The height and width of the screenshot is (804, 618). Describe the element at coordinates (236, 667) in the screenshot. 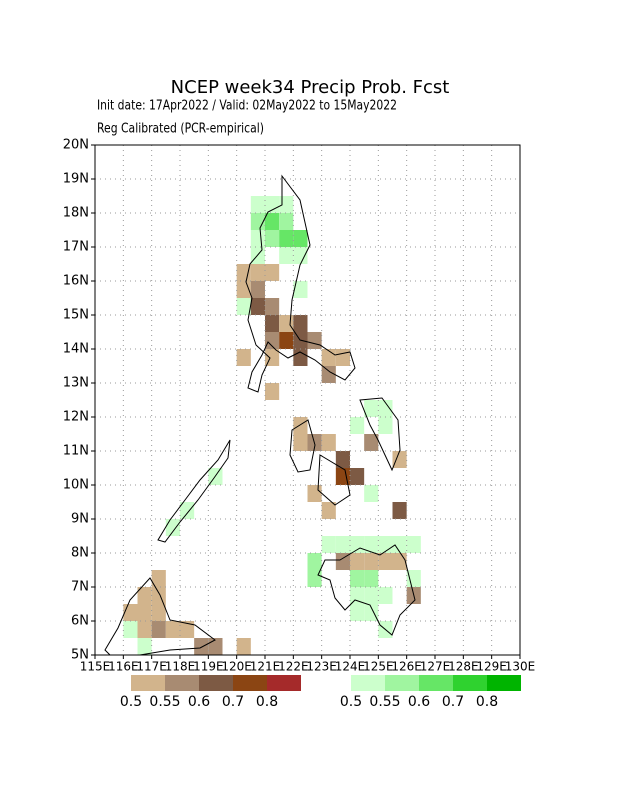

I see `x-tick-label: 120E` at that location.